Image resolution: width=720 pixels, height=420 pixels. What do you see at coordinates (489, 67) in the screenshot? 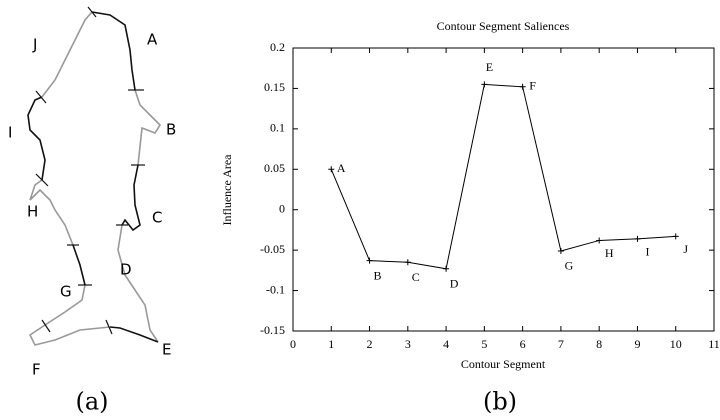
I see `point-label: E` at bounding box center [489, 67].